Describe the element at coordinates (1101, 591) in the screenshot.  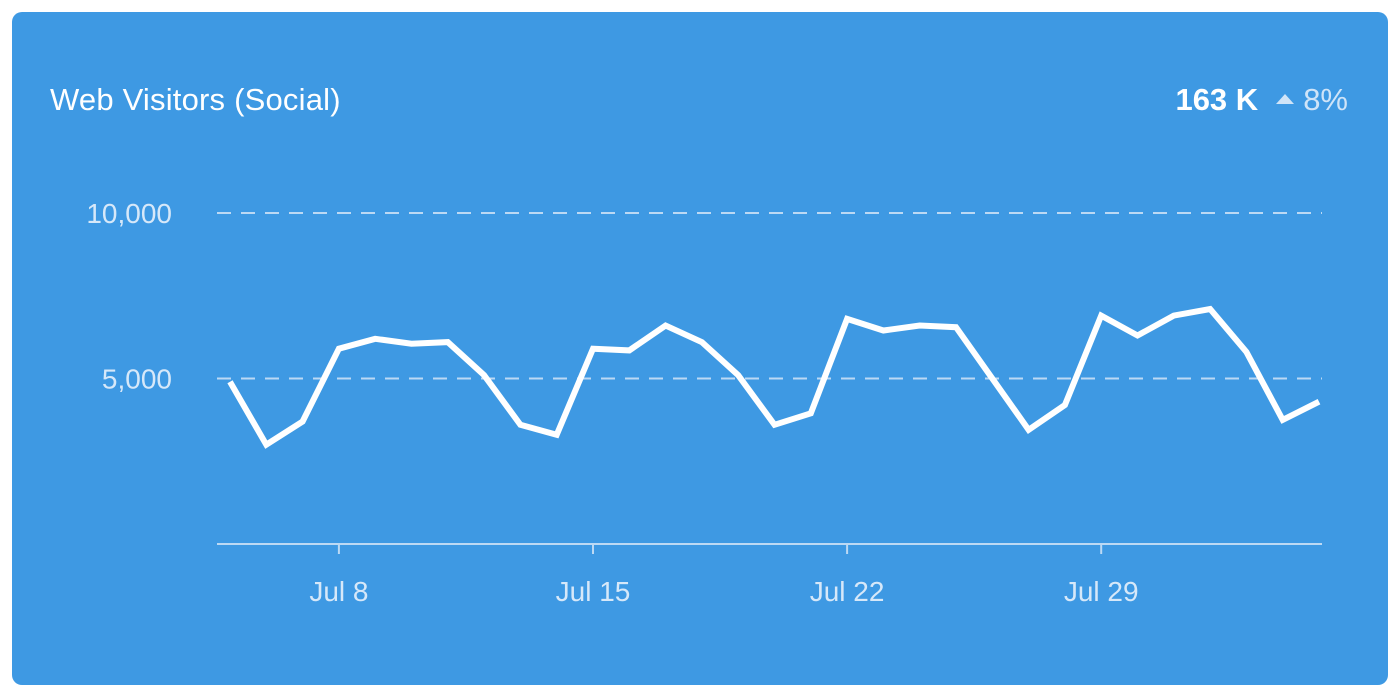
I see `x-tick-label: Jul 29` at that location.